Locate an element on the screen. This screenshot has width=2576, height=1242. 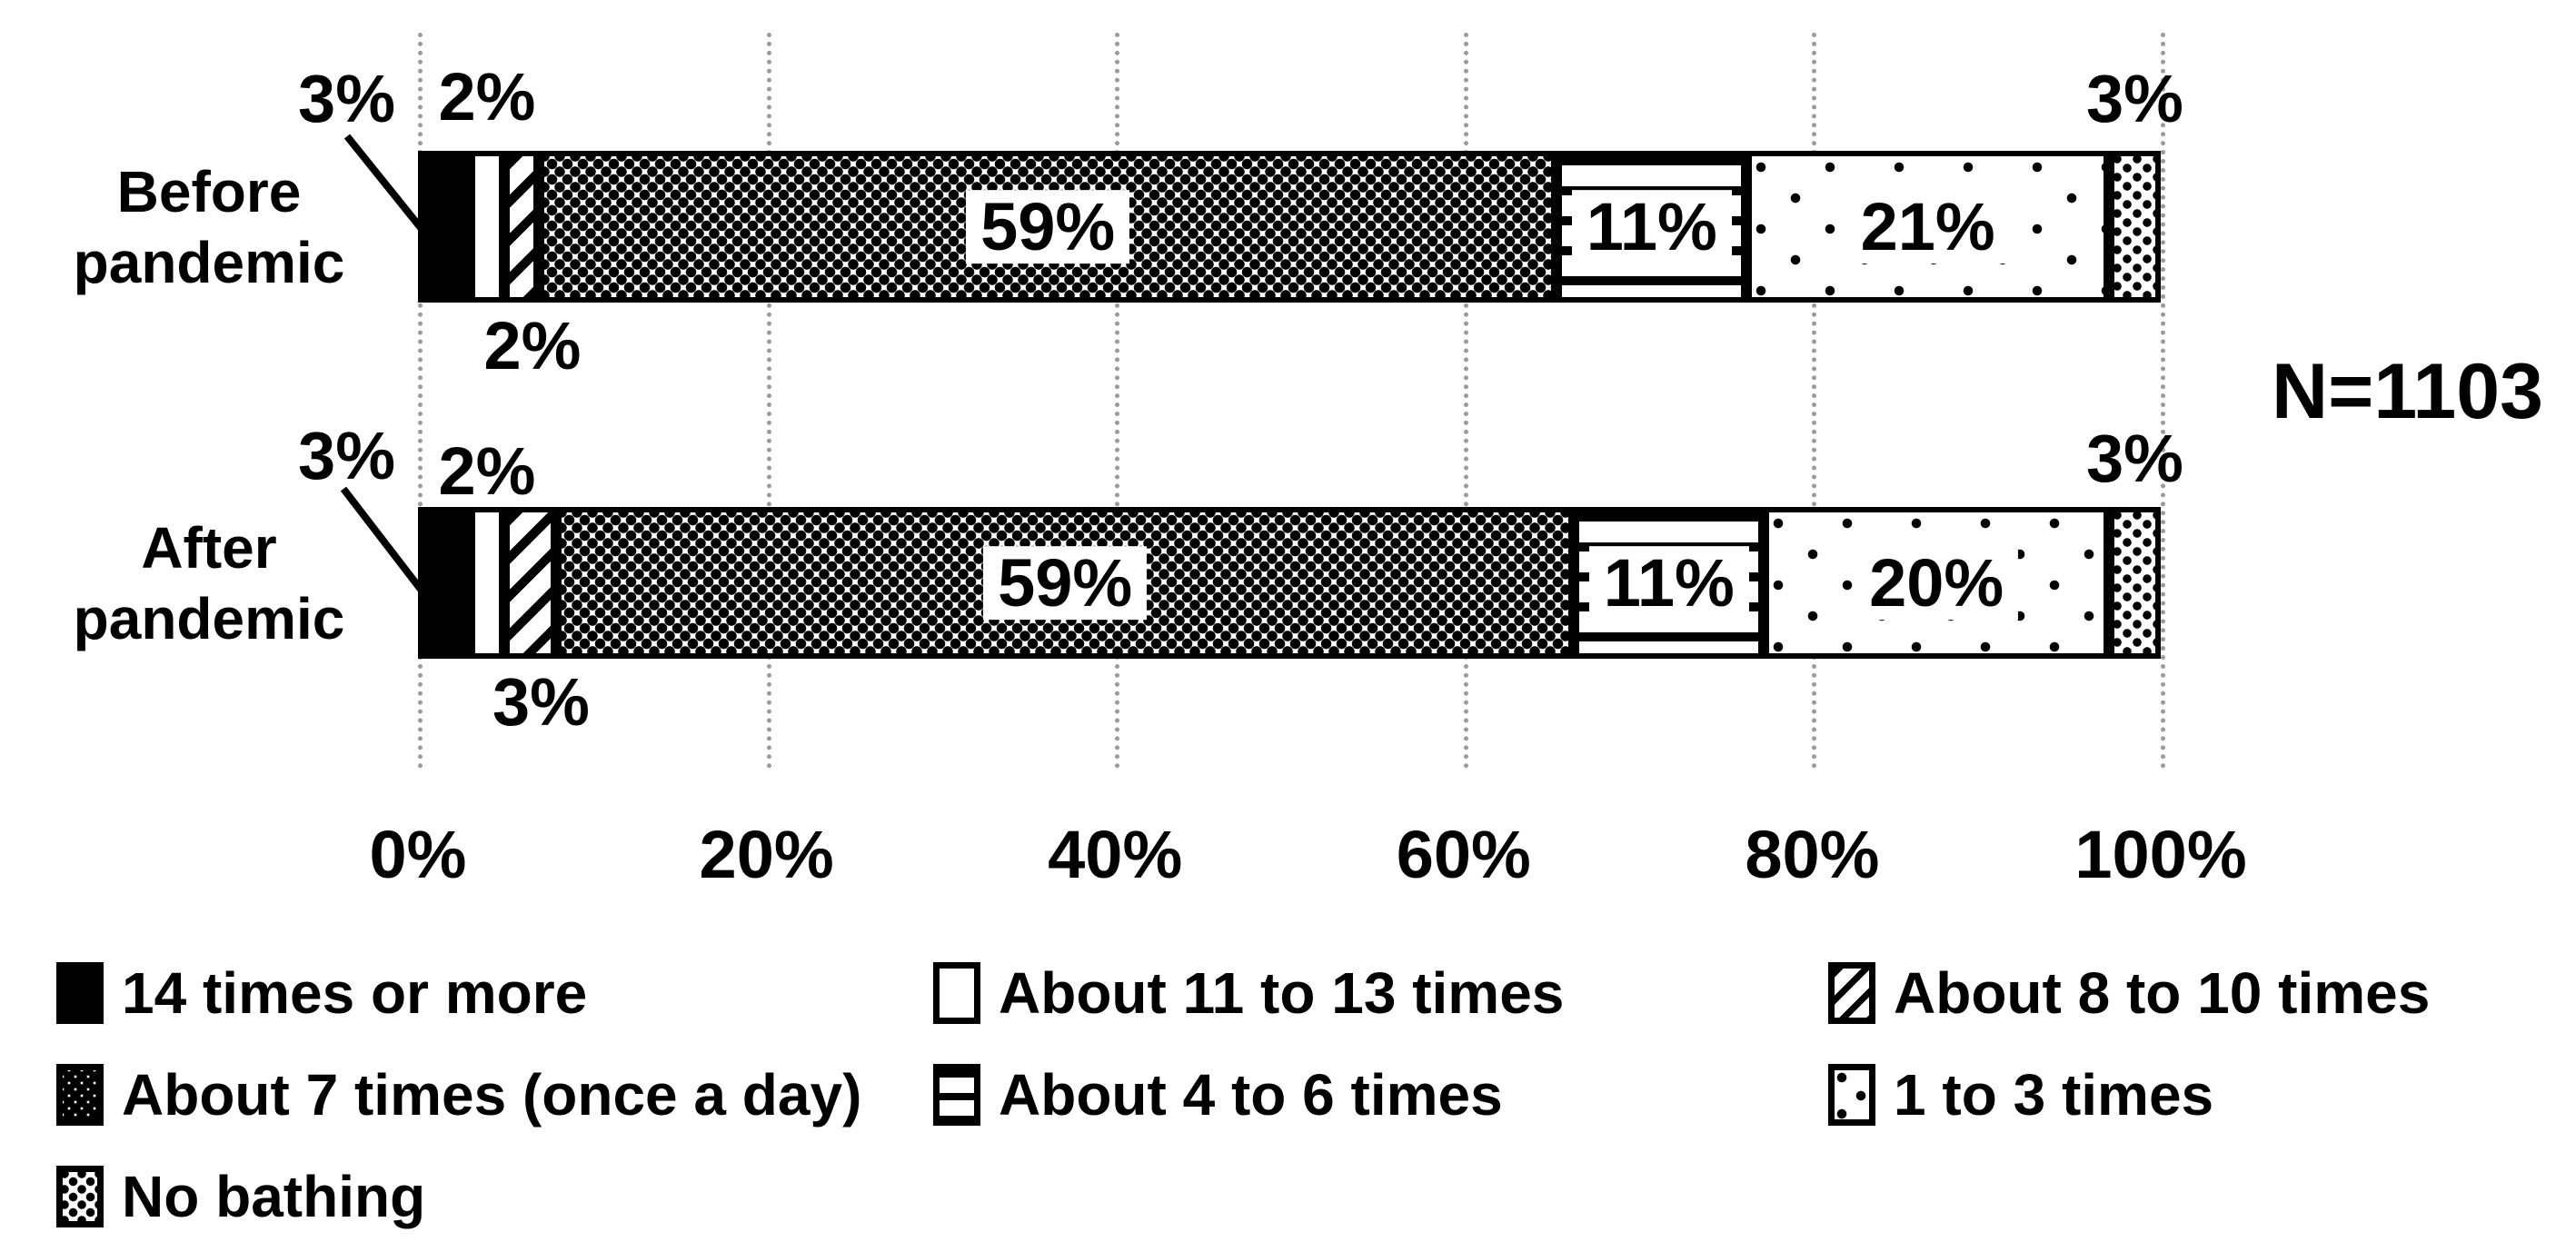
segment-value-label: 20% is located at coordinates (1937, 583).